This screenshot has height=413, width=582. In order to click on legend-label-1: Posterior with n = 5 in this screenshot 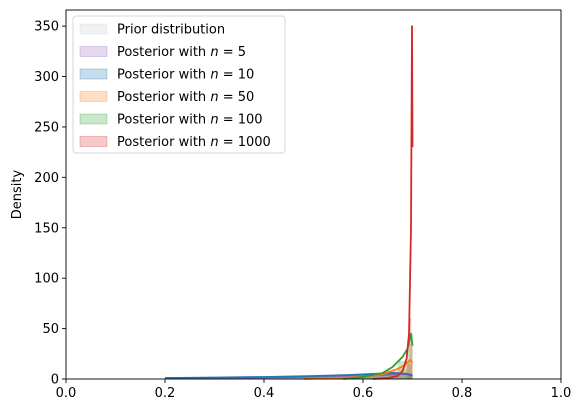, I will do `click(181, 52)`.